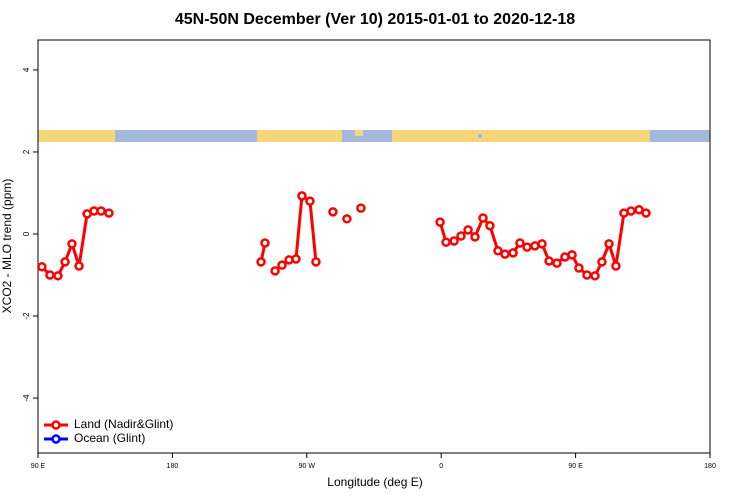  I want to click on y-tick-label: 4, so click(26, 69).